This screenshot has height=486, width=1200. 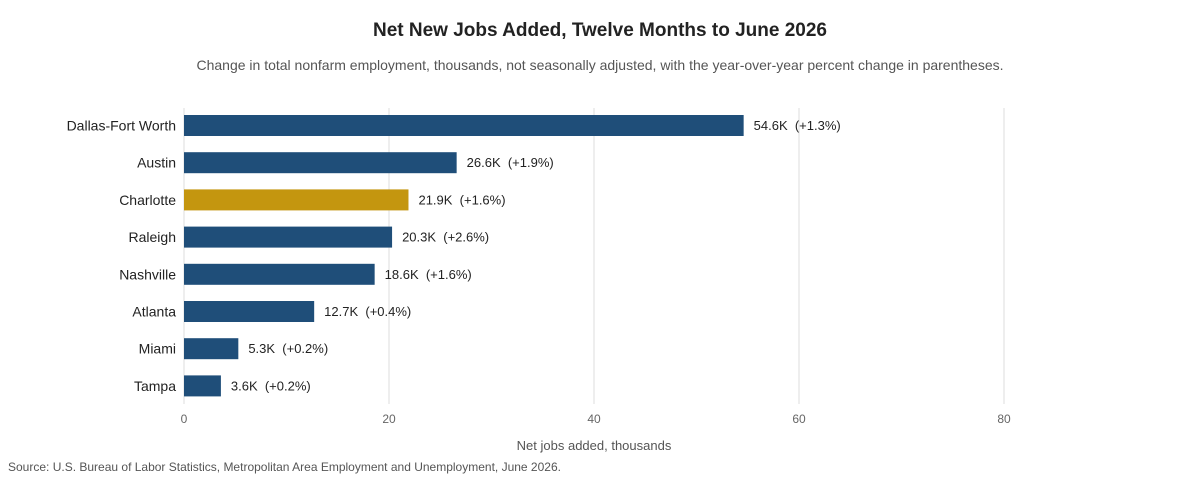 I want to click on x-axis-ticks: 0 20 40 60 80, so click(x=596, y=419).